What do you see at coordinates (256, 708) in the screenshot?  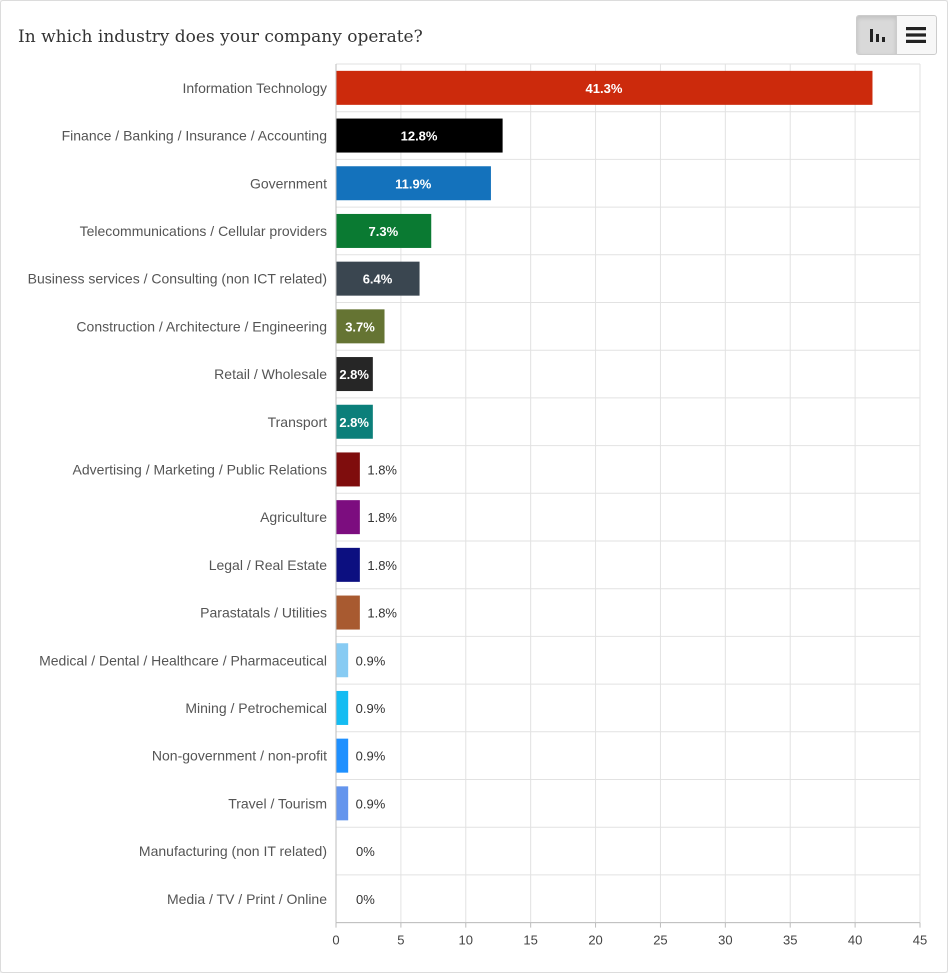 I see `category-label: Mining / Petrochemical` at bounding box center [256, 708].